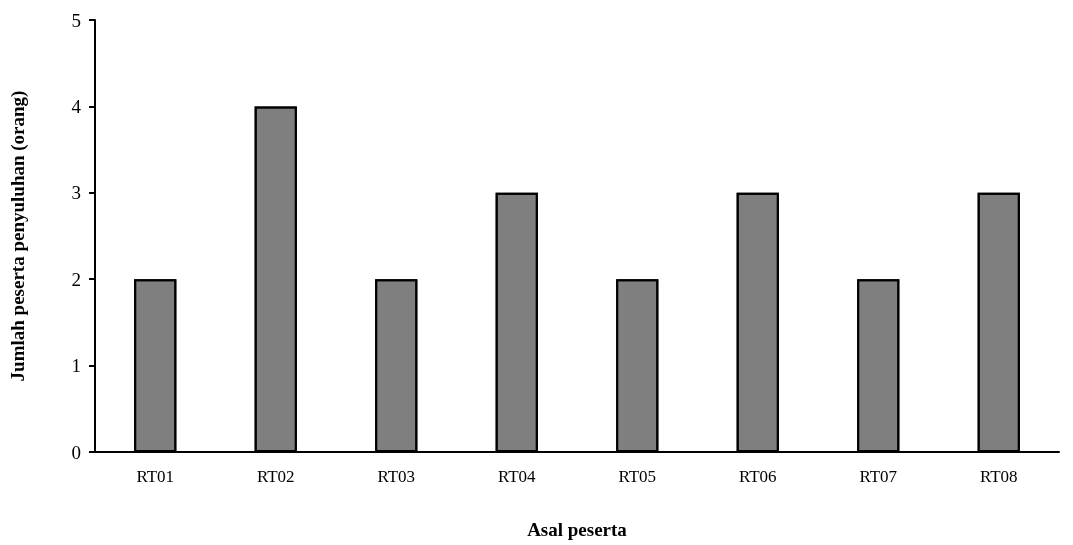  I want to click on x-tick-label: RT01, so click(155, 476).